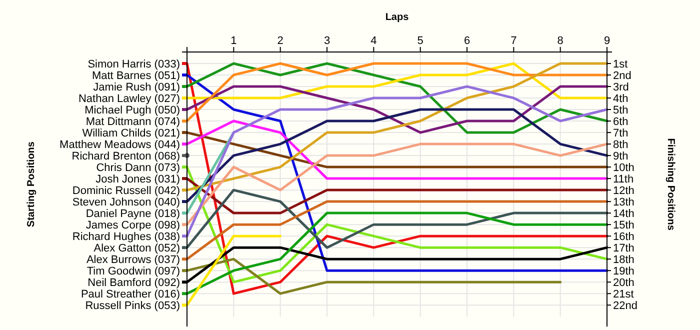 Image resolution: width=700 pixels, height=330 pixels. I want to click on y2-tick-label: 11th, so click(623, 179).